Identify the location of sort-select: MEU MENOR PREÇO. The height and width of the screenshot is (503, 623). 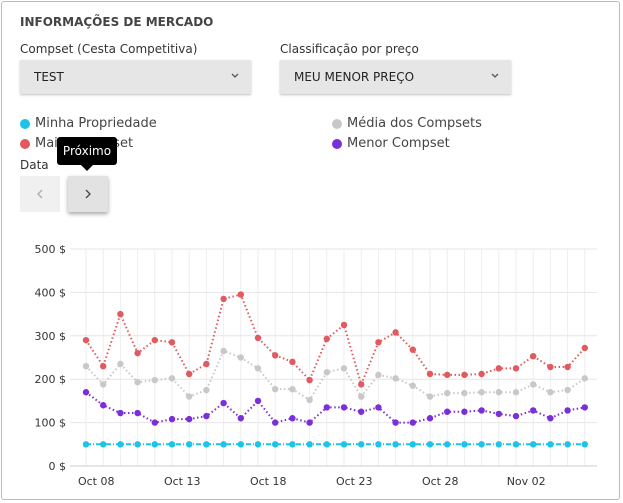
(395, 77).